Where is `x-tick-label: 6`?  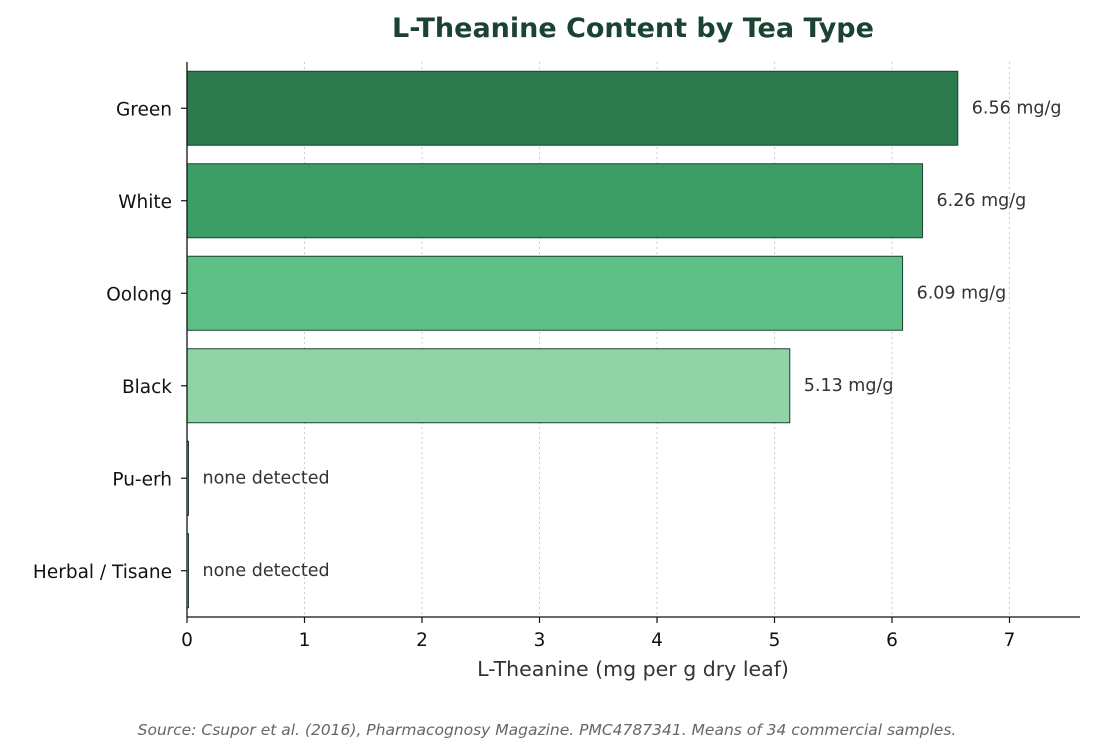
x-tick-label: 6 is located at coordinates (892, 640).